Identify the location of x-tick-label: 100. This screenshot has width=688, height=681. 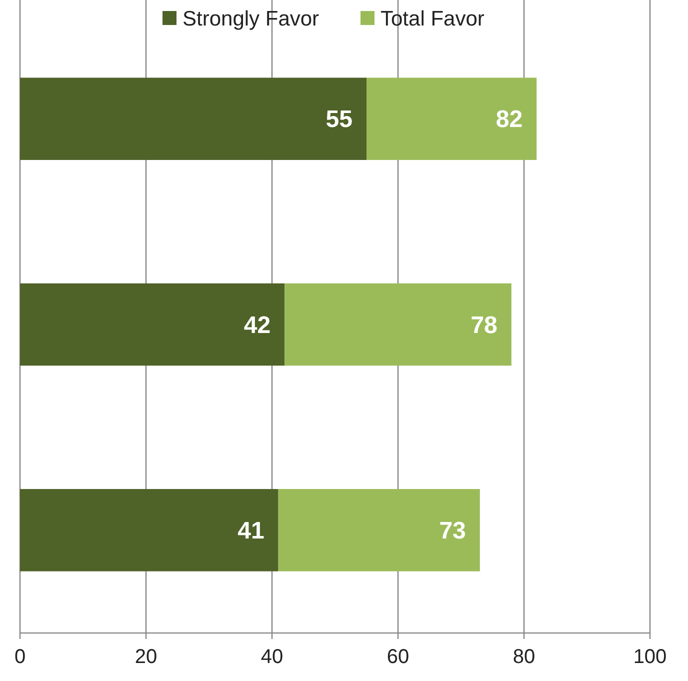
(650, 657).